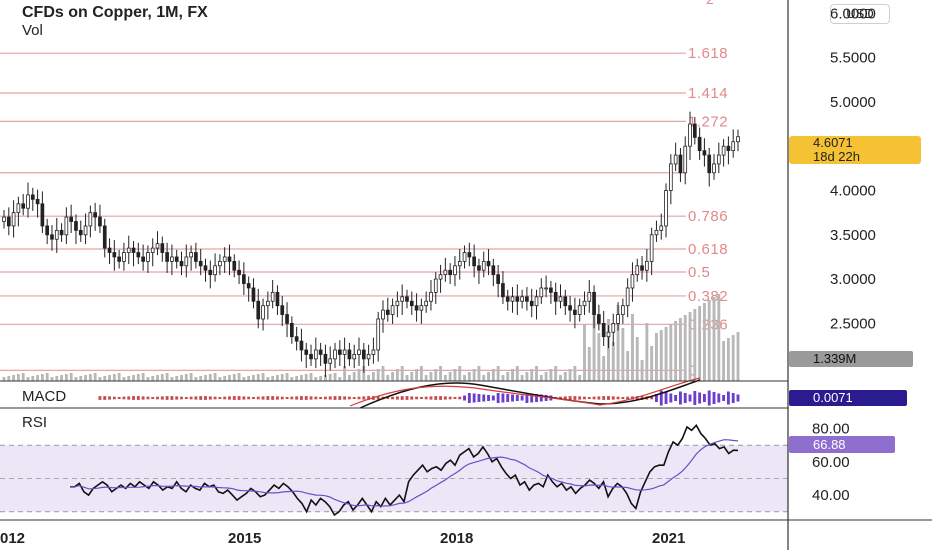 The width and height of the screenshot is (932, 550). I want to click on currency-button: USD, so click(860, 14).